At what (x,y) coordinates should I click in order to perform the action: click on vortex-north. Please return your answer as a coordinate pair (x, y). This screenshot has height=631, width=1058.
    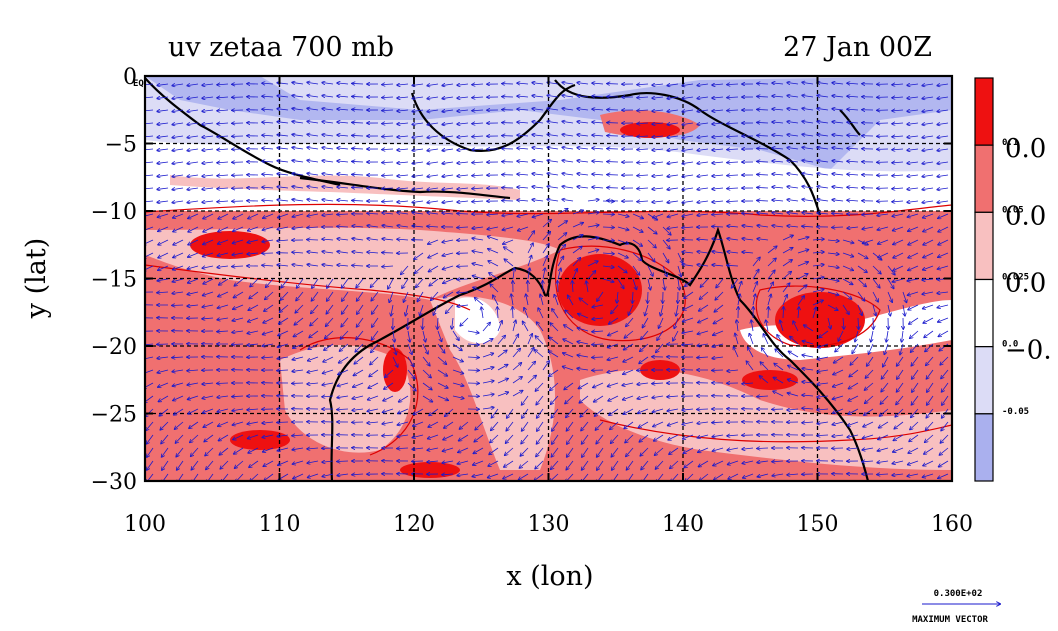
    Looking at the image, I should click on (650, 130).